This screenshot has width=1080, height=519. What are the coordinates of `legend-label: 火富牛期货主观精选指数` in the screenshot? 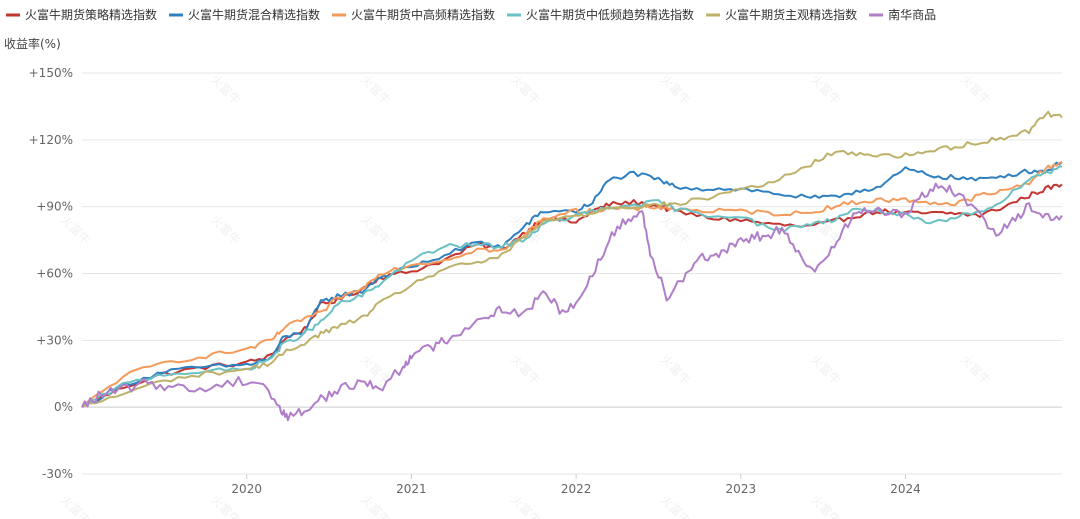 It's located at (791, 14).